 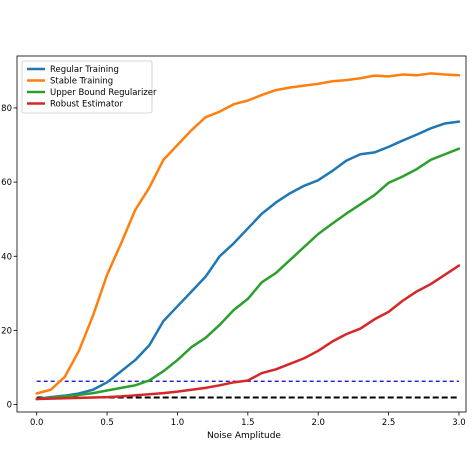 I want to click on legend-label-2: Stable Training, so click(x=81, y=82).